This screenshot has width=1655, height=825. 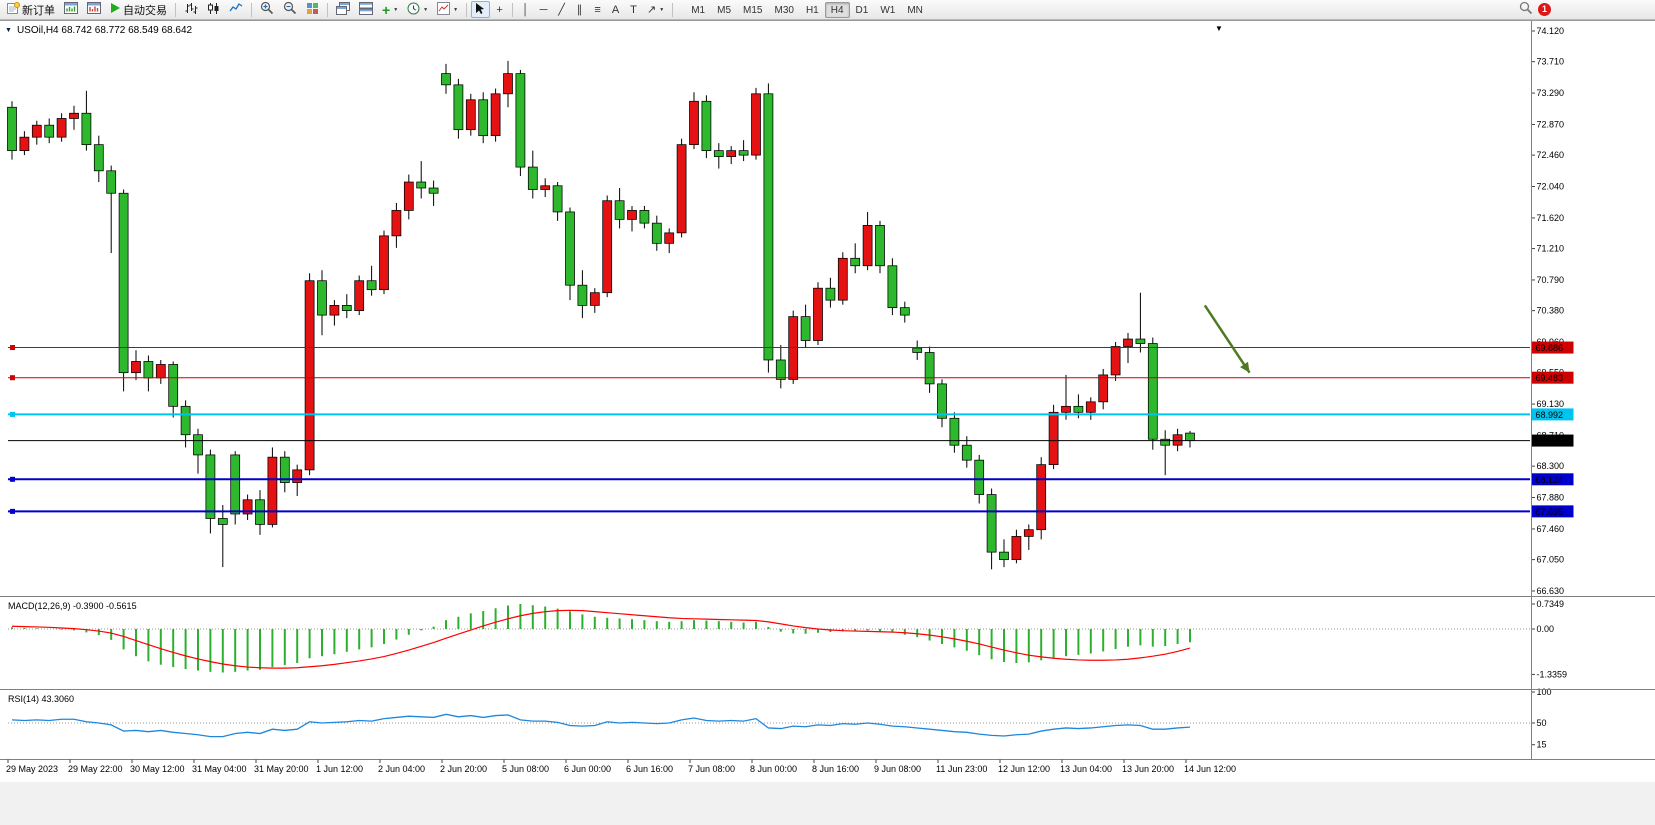 I want to click on new-order-button: 新订单, so click(x=31, y=9).